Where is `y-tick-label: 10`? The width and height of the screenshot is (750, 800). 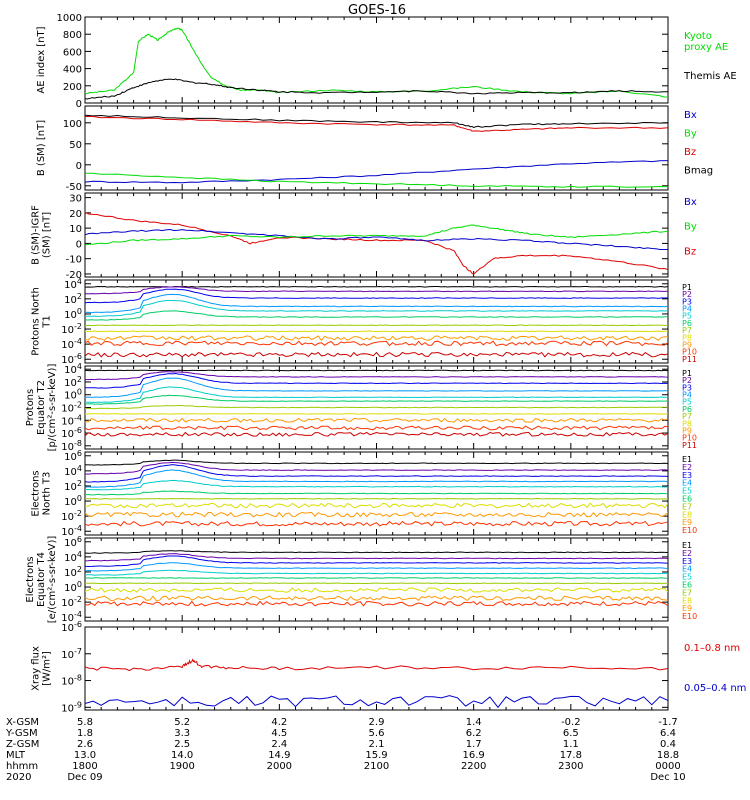
y-tick-label: 10 is located at coordinates (75, 229).